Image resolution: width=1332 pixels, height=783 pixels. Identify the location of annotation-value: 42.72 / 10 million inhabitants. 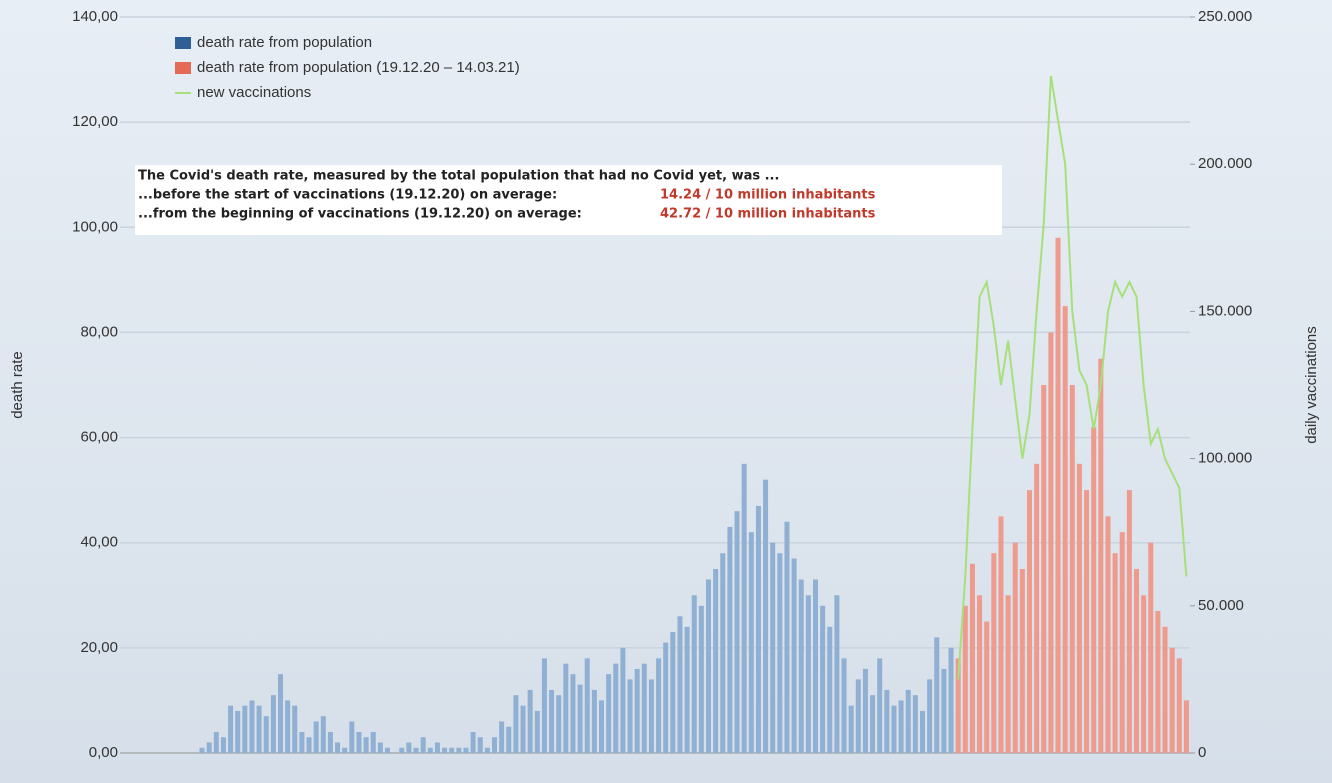
(768, 214).